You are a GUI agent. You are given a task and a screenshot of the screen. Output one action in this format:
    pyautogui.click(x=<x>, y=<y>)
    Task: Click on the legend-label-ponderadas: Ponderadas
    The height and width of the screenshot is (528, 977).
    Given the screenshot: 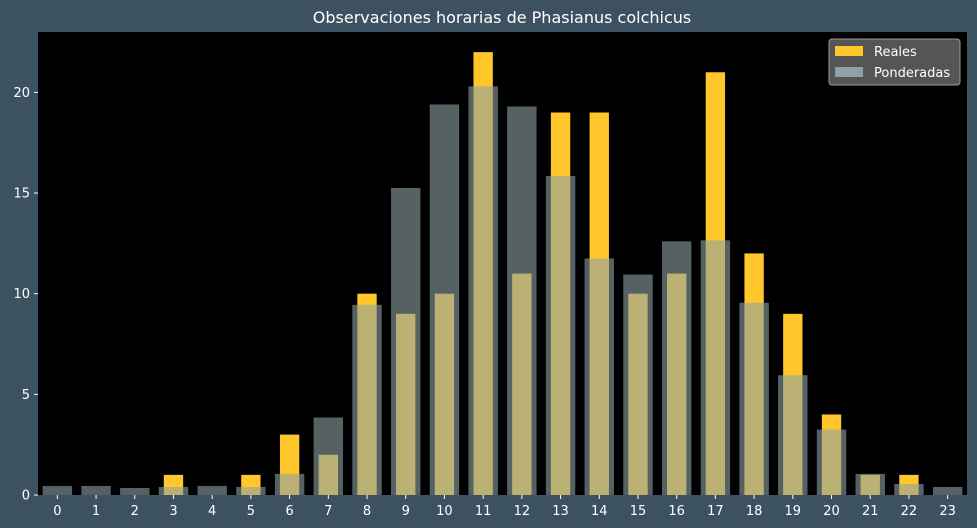 What is the action you would take?
    pyautogui.click(x=912, y=73)
    